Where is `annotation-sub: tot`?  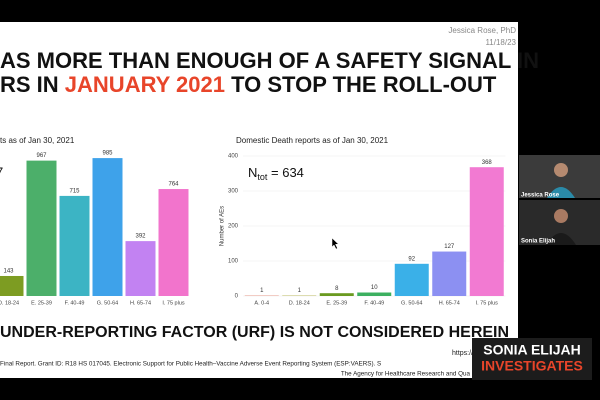 annotation-sub: tot is located at coordinates (262, 177).